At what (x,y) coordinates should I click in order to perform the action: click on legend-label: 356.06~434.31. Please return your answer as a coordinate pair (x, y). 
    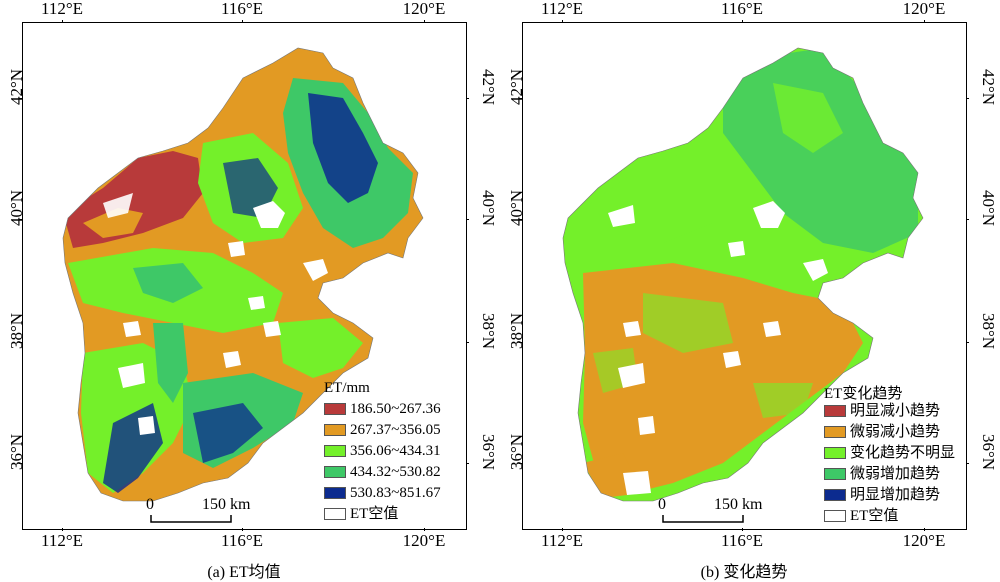
    Looking at the image, I should click on (395, 451).